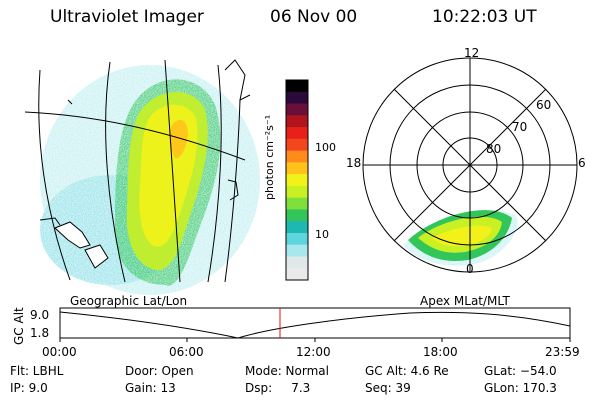  I want to click on info-gain: Gain: 13, so click(150, 388).